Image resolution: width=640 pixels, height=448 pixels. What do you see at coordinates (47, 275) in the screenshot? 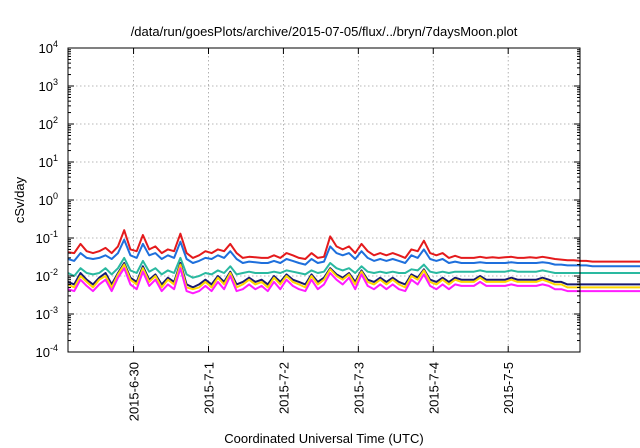
I see `y-tick-label: 10⁻²` at bounding box center [47, 275].